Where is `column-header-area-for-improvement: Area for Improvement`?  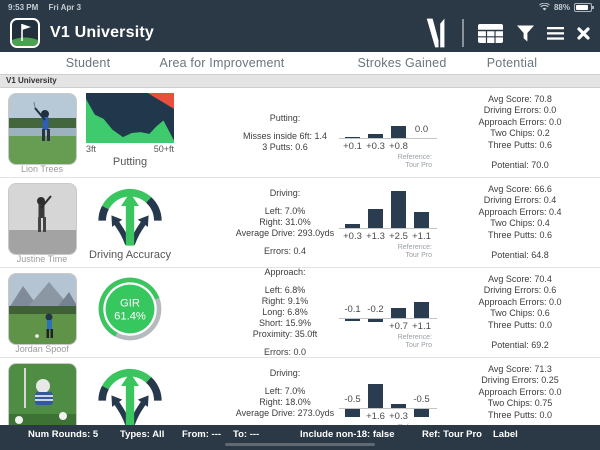 column-header-area-for-improvement: Area for Improvement is located at coordinates (222, 63).